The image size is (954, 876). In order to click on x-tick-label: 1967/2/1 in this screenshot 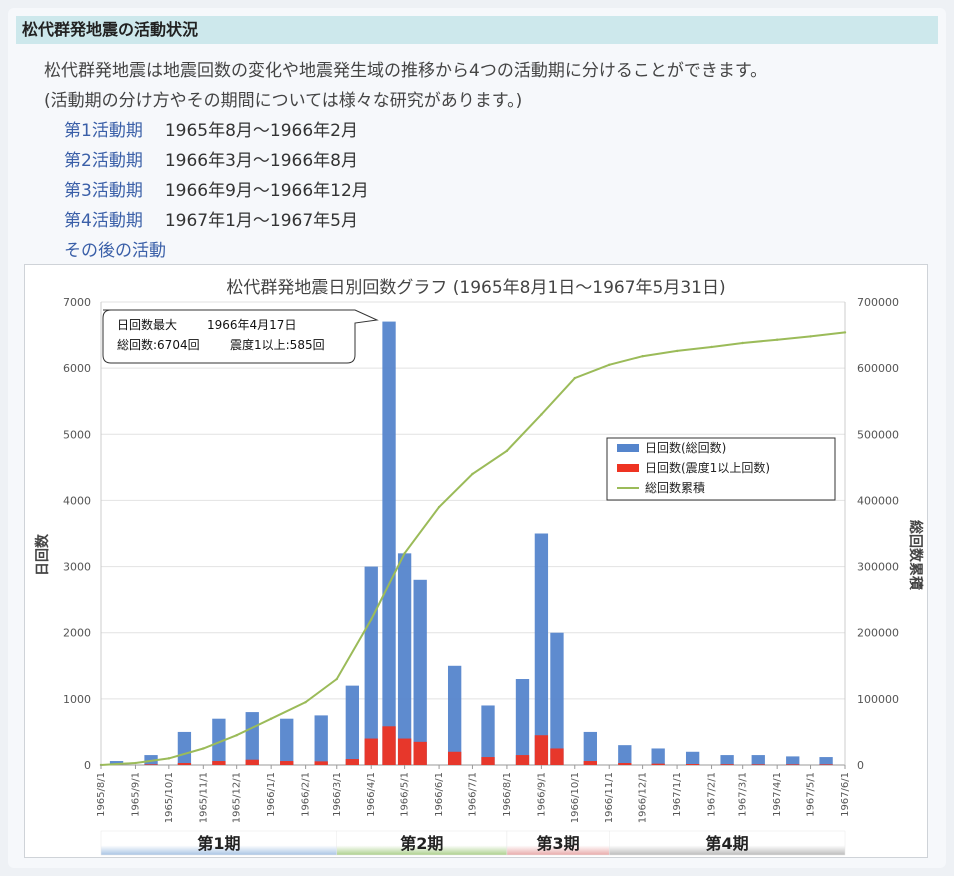, I will do `click(712, 794)`.